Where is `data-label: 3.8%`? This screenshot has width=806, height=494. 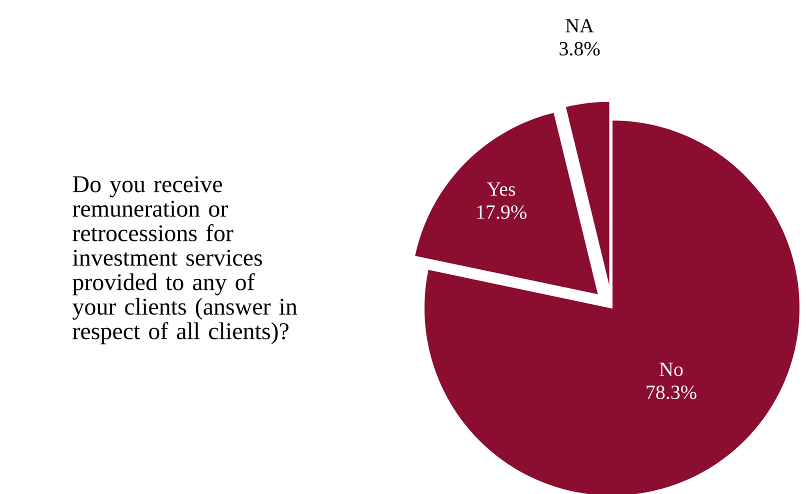
data-label: 3.8% is located at coordinates (580, 49).